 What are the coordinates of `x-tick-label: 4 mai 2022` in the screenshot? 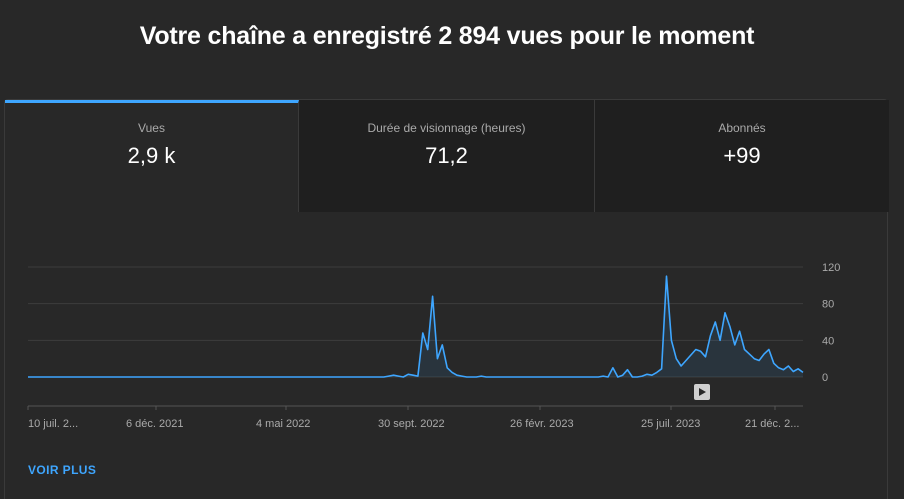 It's located at (283, 424).